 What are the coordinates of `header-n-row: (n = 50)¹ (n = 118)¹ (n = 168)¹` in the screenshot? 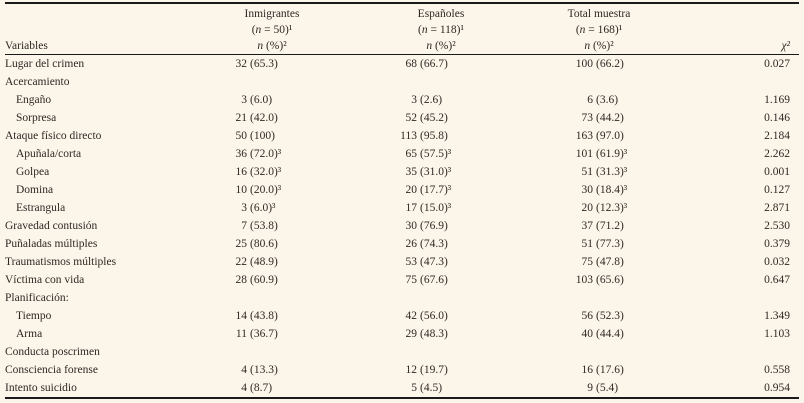 It's located at (402, 30).